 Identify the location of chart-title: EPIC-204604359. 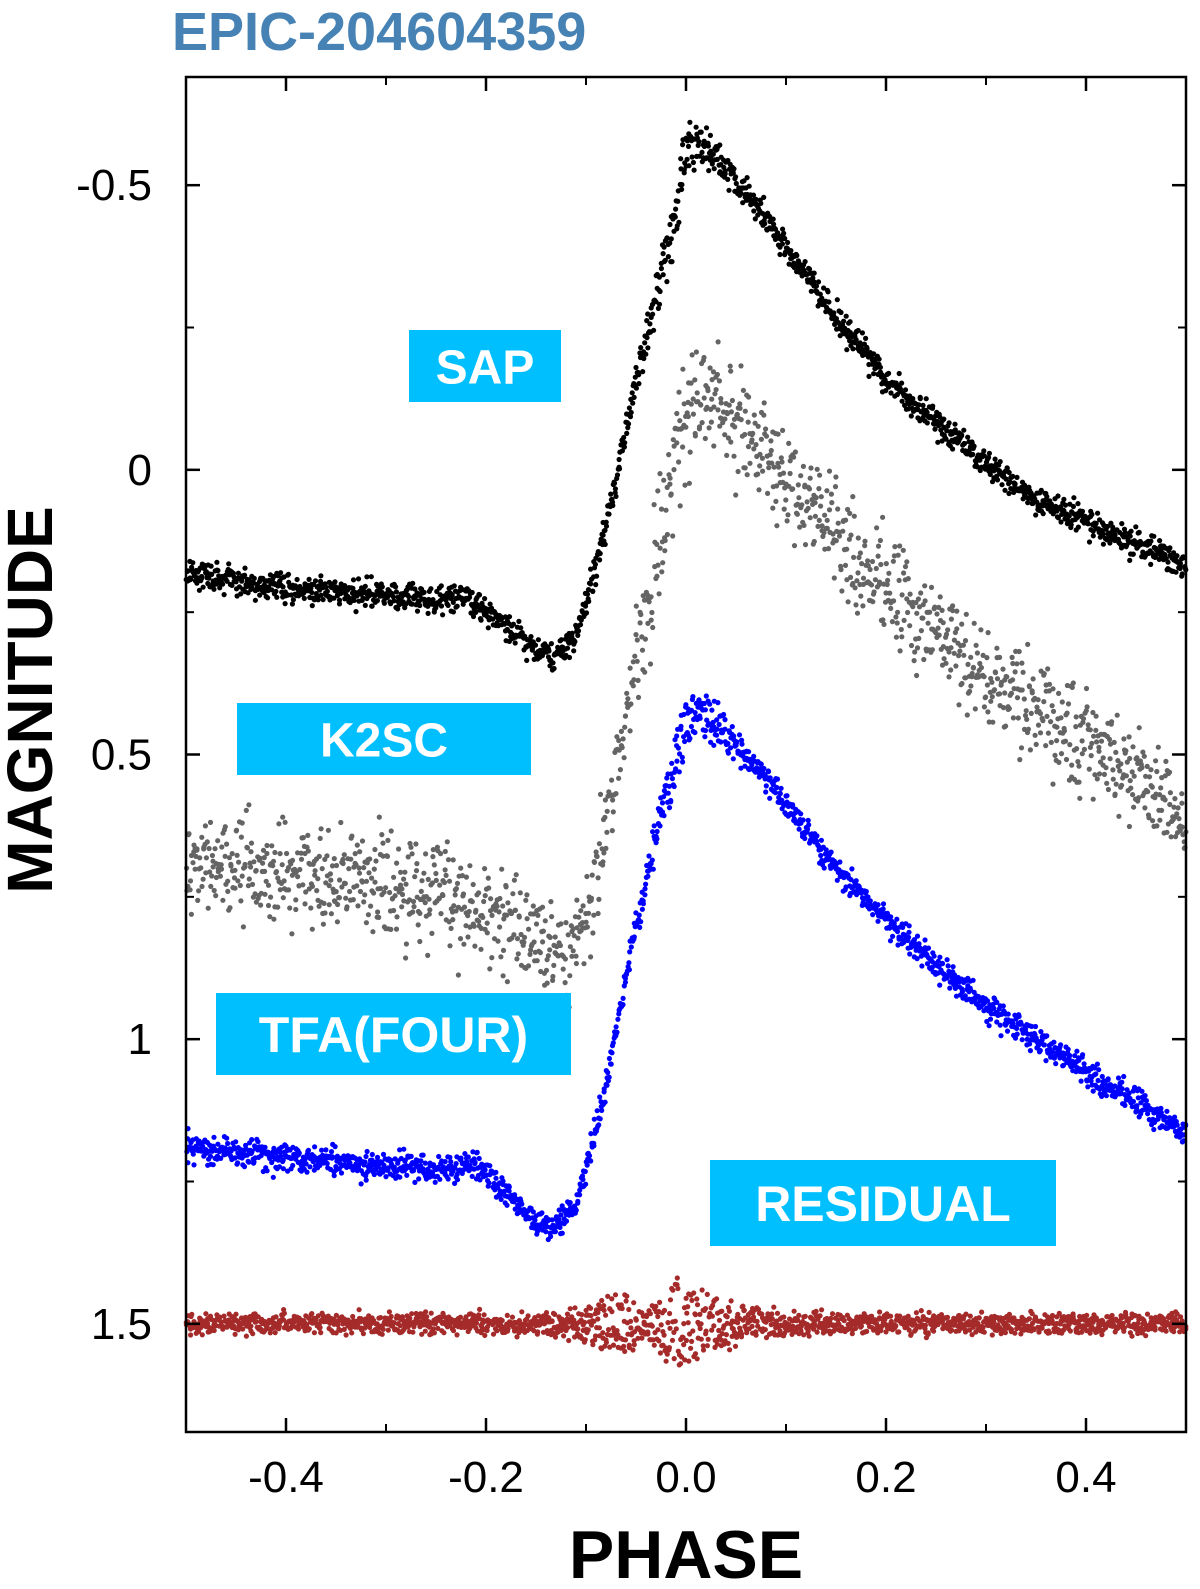
(379, 32).